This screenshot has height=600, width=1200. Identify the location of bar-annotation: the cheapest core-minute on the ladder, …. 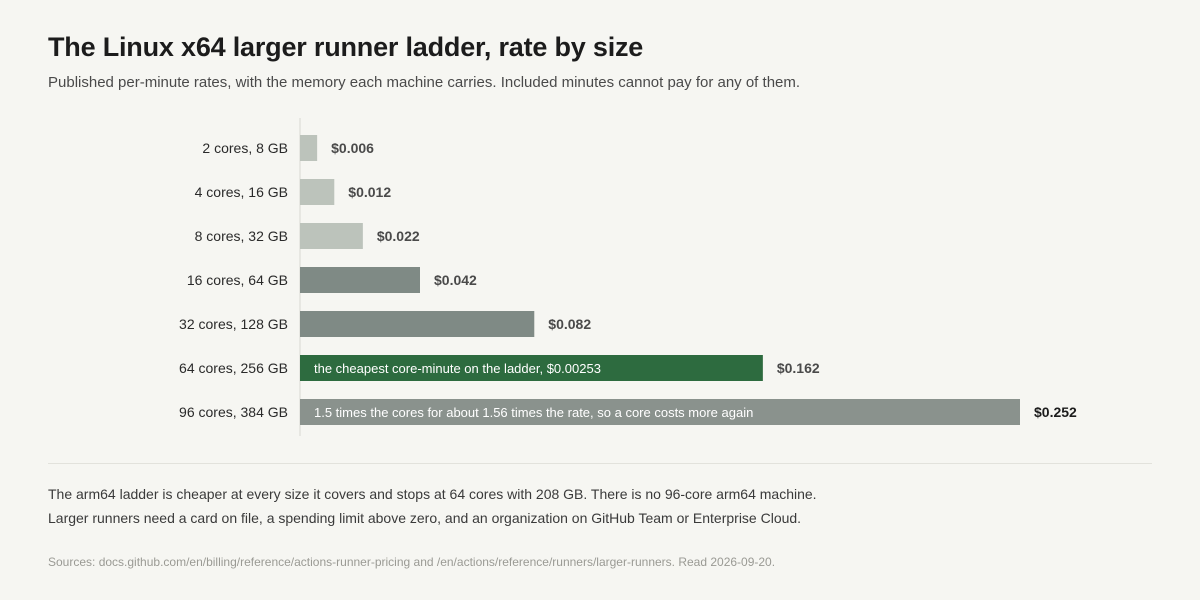
(457, 368).